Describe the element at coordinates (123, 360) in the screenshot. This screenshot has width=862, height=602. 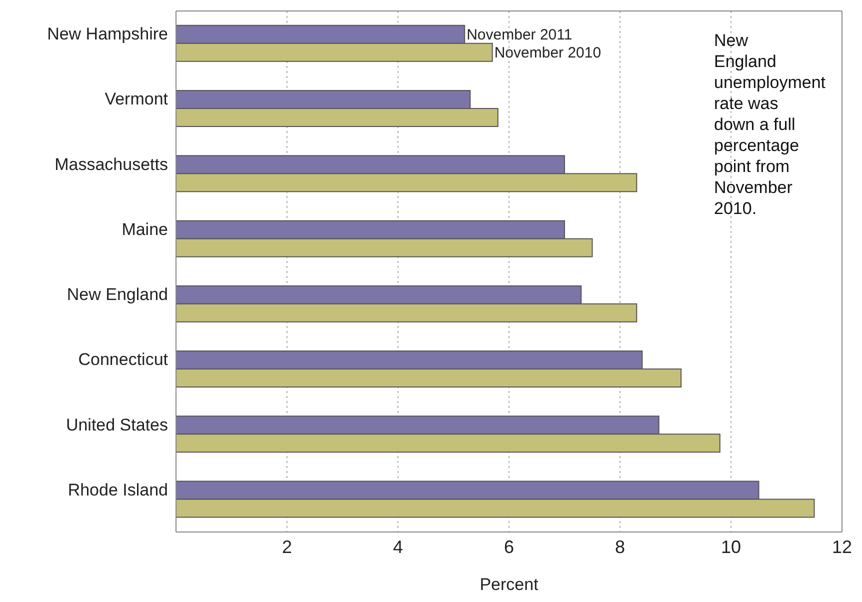
I see `y-tick-label: Connecticut` at that location.